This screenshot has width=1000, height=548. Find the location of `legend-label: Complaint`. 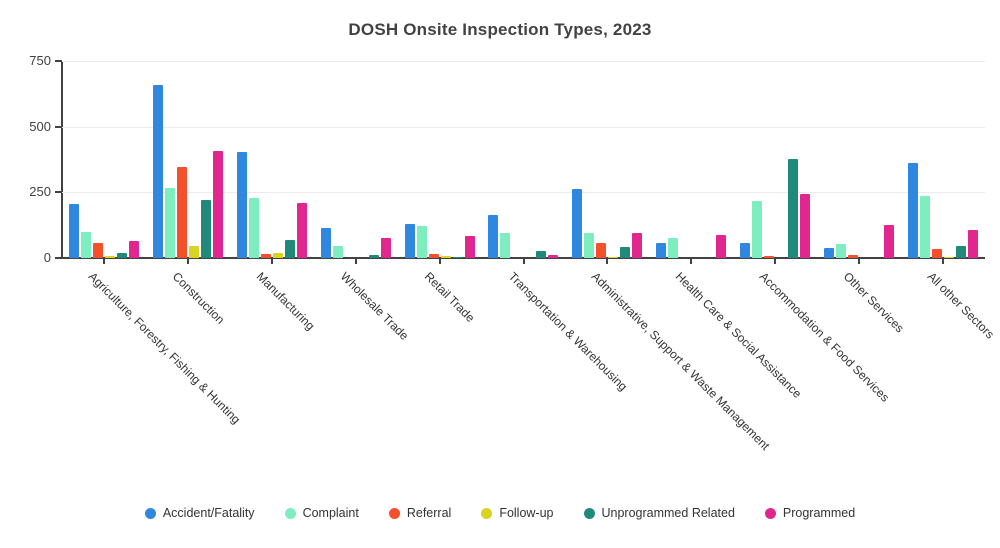

legend-label: Complaint is located at coordinates (330, 513).